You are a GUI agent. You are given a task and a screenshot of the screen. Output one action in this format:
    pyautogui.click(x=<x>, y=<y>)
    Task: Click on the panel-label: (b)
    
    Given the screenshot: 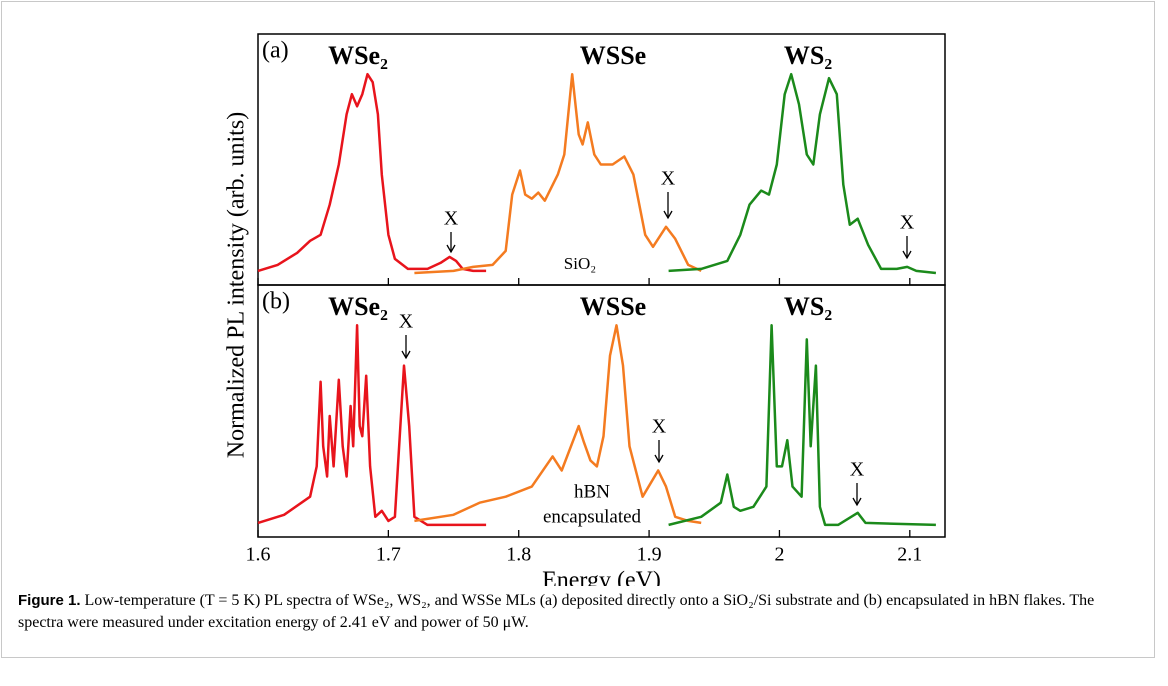 What is the action you would take?
    pyautogui.click(x=276, y=302)
    